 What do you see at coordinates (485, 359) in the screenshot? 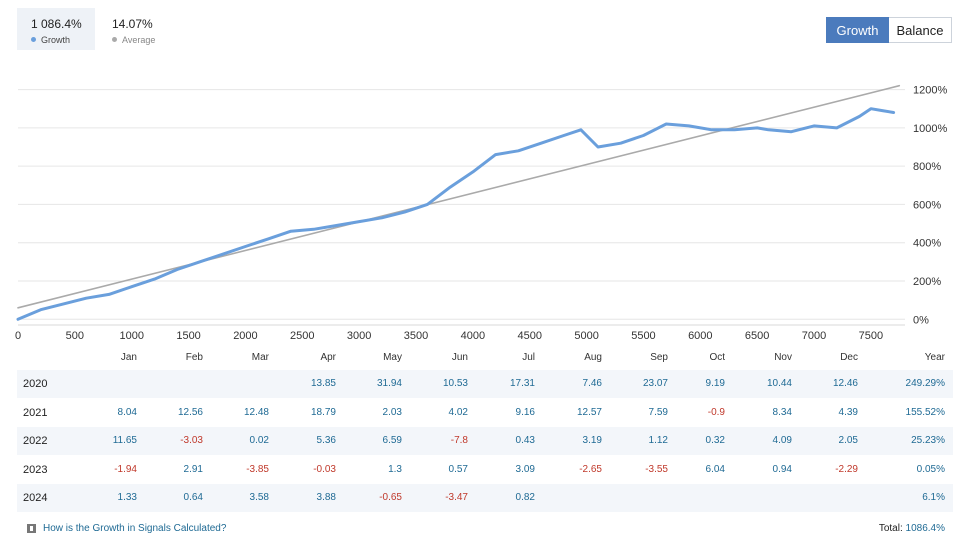
I see `month-header: Jan Feb Mar Apr May Jun Jul Aug Sep Oct Nov Dec Year` at bounding box center [485, 359].